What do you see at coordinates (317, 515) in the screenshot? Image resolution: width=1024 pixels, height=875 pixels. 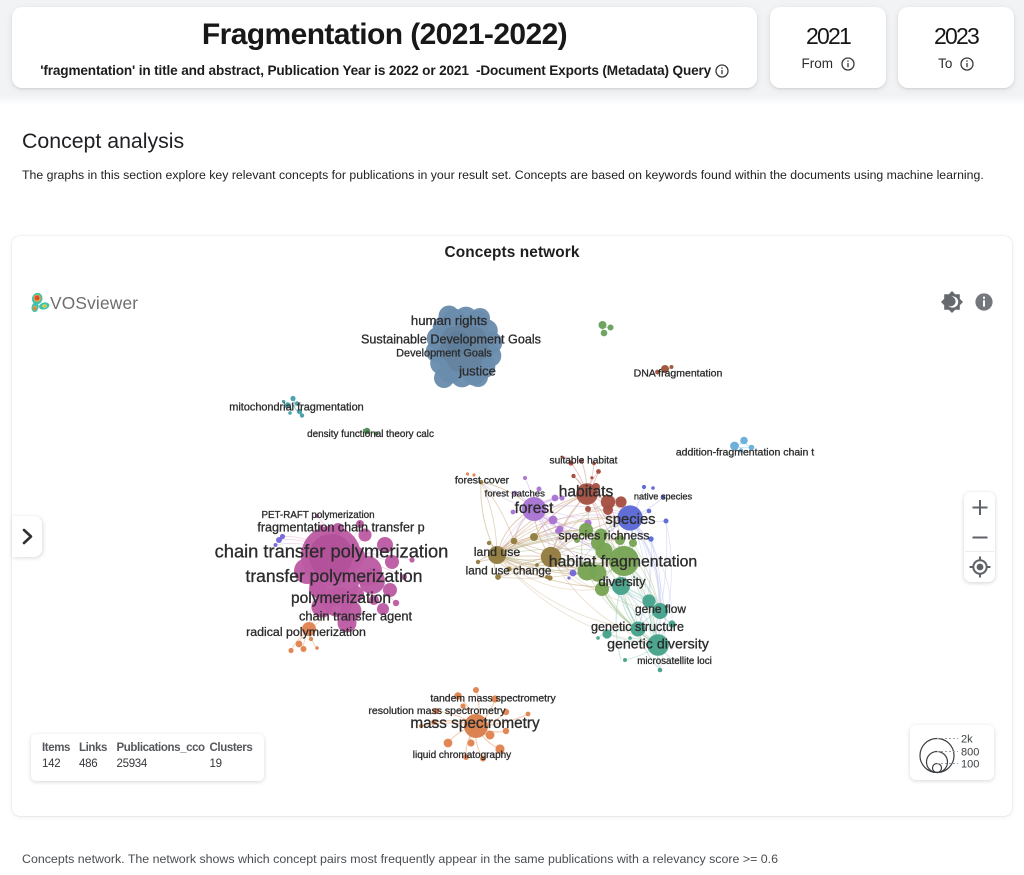 I see `svg-text: PET-RAFT polymerization` at bounding box center [317, 515].